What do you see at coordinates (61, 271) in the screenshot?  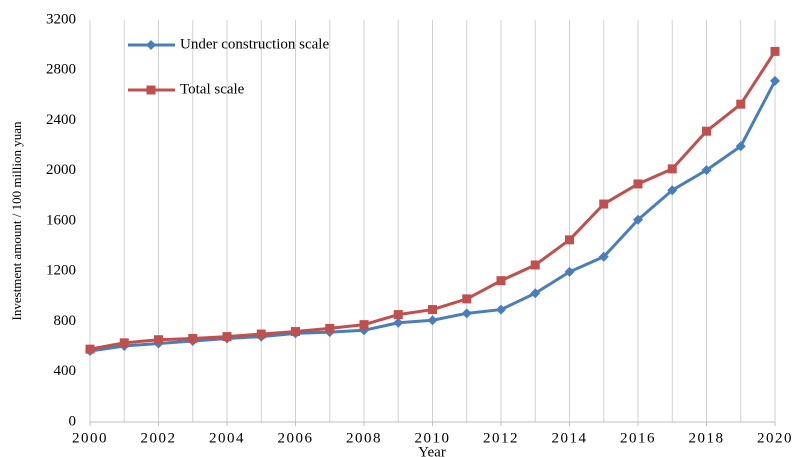 I see `y-tick-label: 1200` at bounding box center [61, 271].